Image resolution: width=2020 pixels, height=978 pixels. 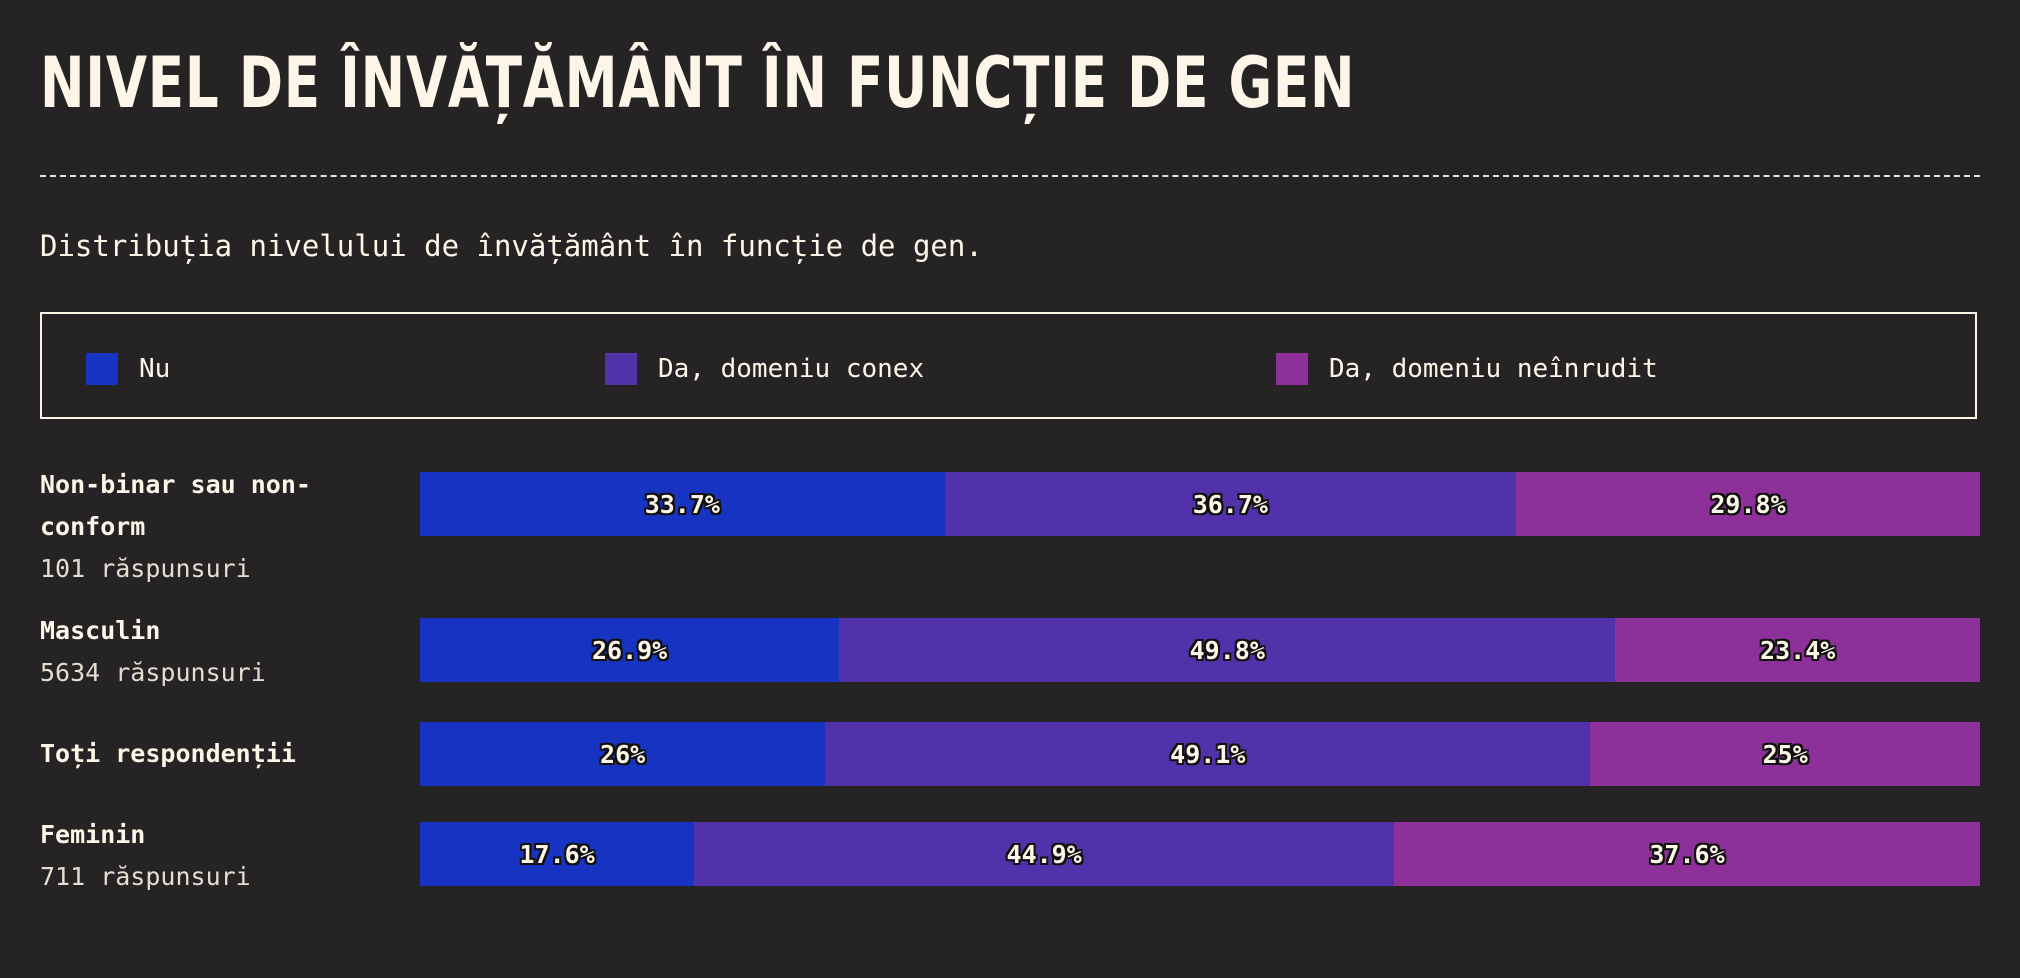 I want to click on bar-segment-nu: 33.7%, so click(x=682, y=504).